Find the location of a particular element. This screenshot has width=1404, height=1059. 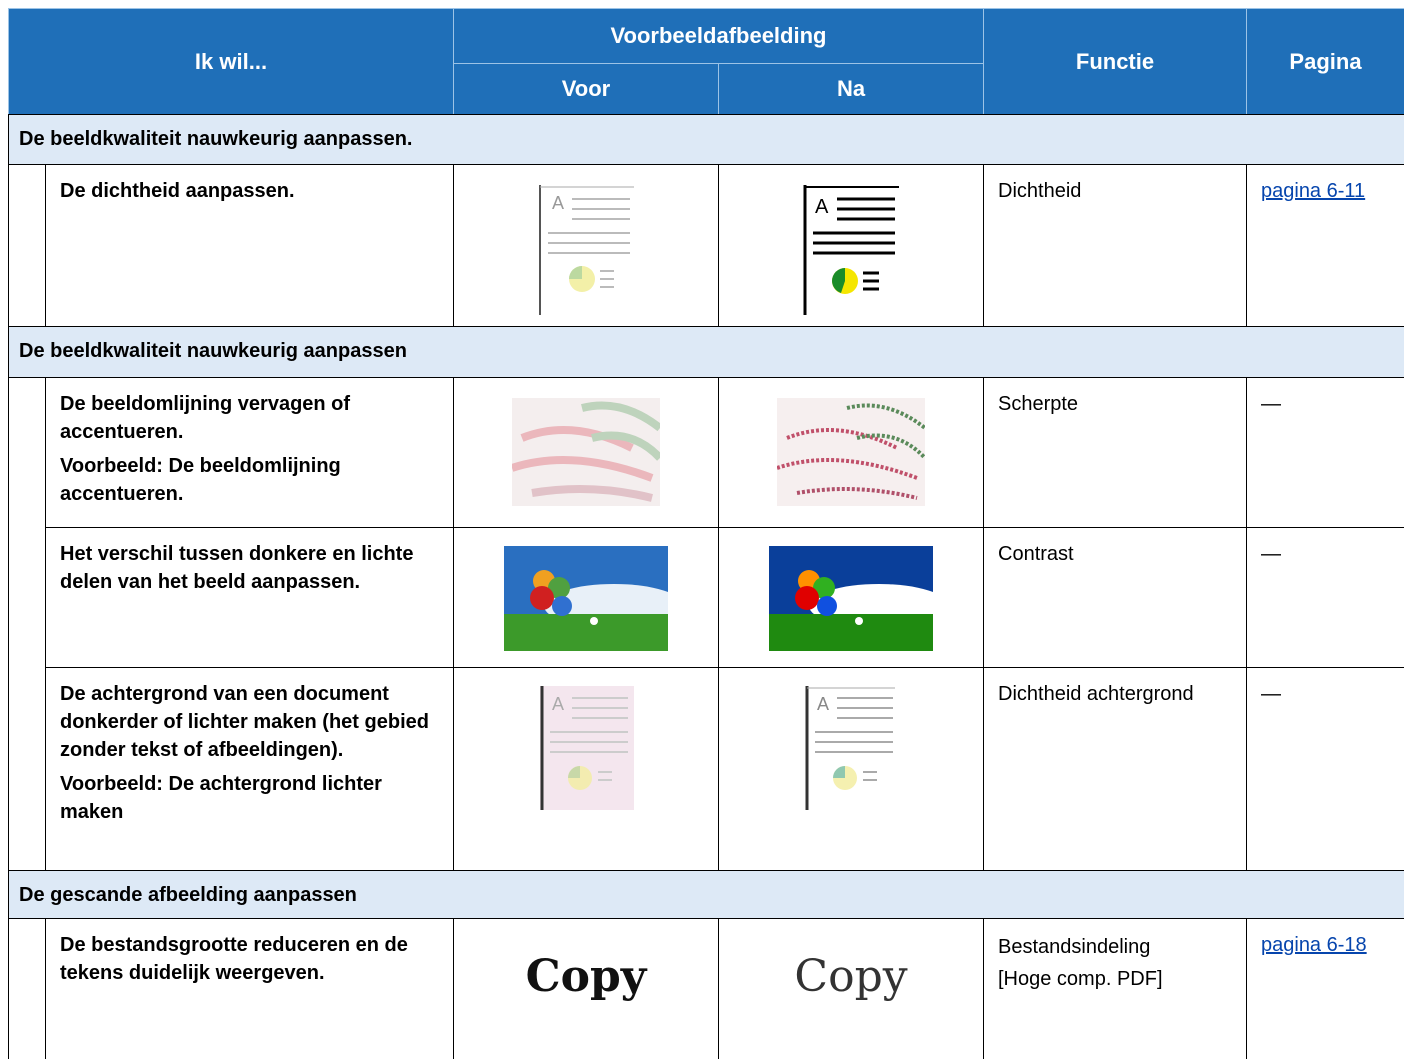

function-cell: Bestandsindeling [Hoge comp. PDF] is located at coordinates (1114, 988).